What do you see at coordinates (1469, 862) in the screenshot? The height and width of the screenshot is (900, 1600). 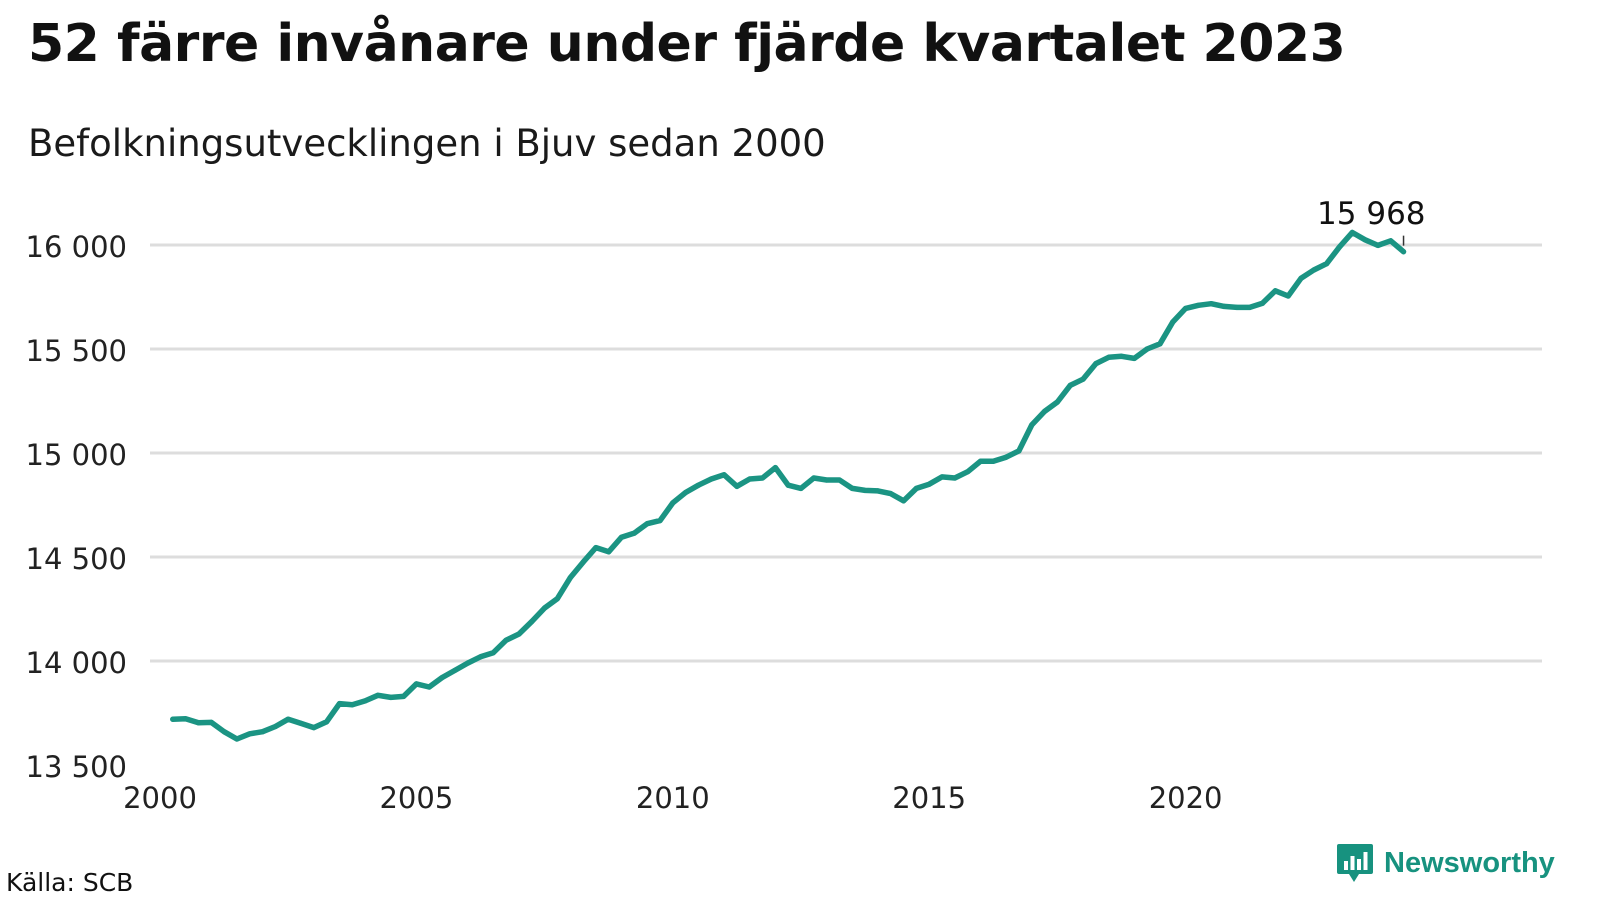 I see `brand-name: Newsworthy` at bounding box center [1469, 862].